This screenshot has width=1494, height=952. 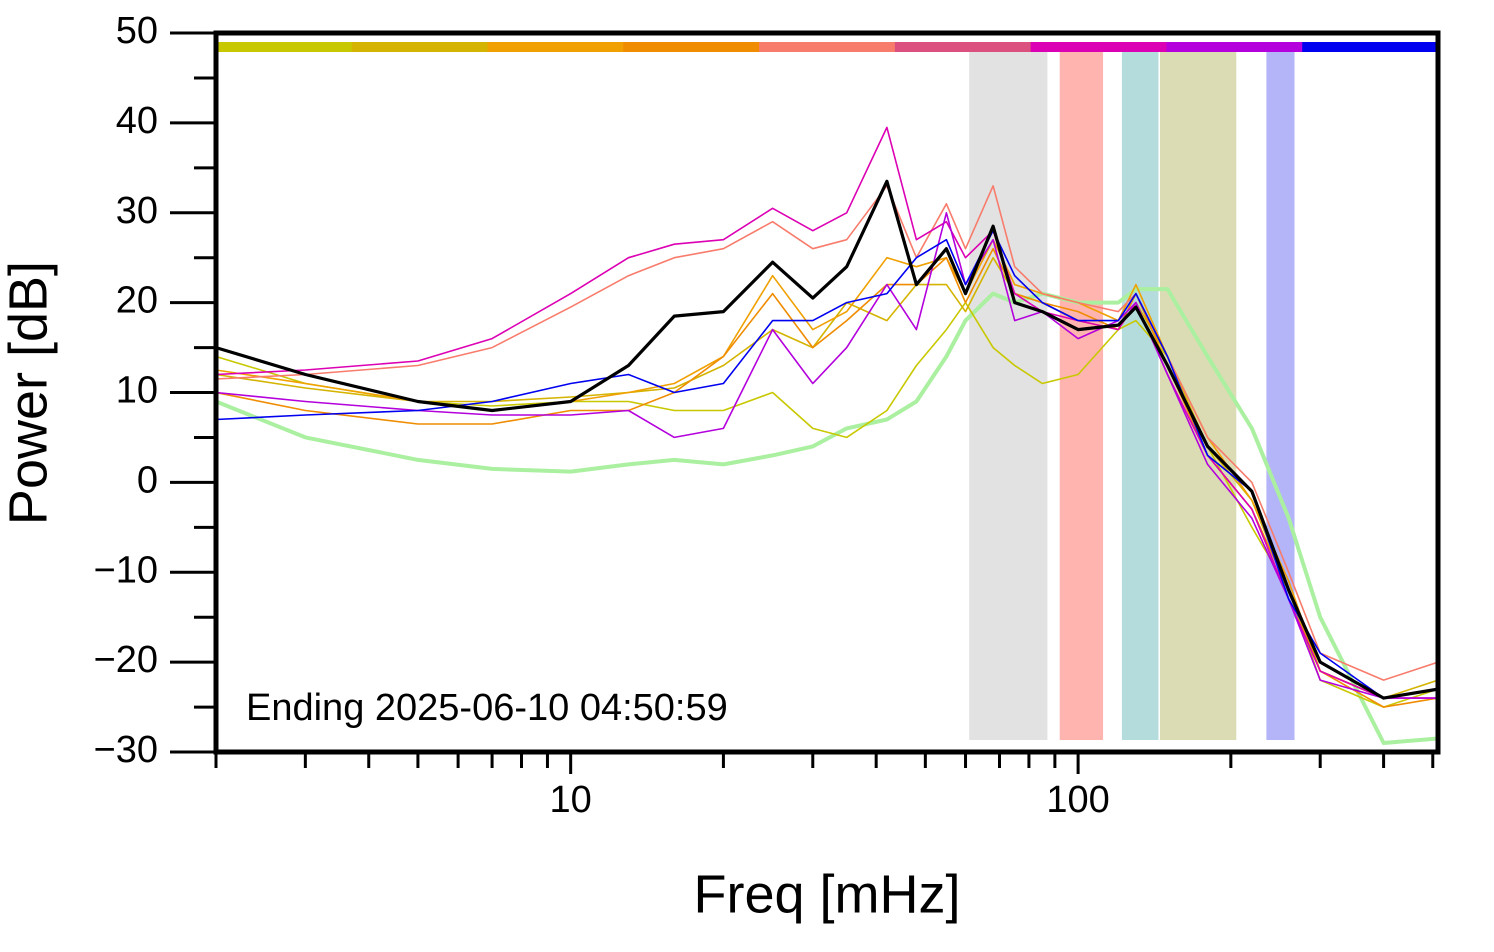 What do you see at coordinates (137, 31) in the screenshot?
I see `y-tick-label: 50` at bounding box center [137, 31].